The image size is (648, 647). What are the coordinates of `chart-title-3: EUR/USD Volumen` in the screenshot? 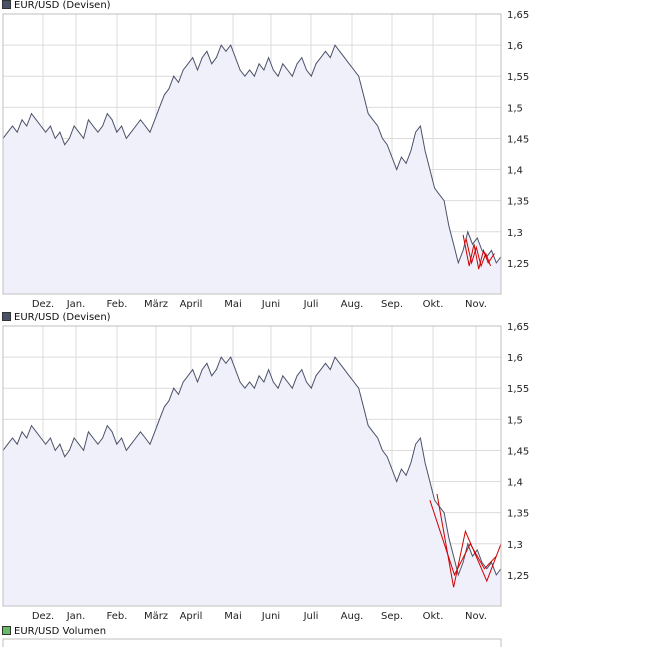 It's located at (54, 631).